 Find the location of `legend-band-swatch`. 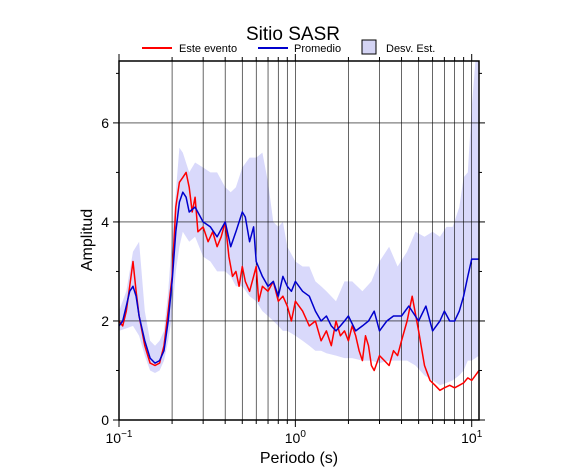

legend-band-swatch is located at coordinates (369, 47).